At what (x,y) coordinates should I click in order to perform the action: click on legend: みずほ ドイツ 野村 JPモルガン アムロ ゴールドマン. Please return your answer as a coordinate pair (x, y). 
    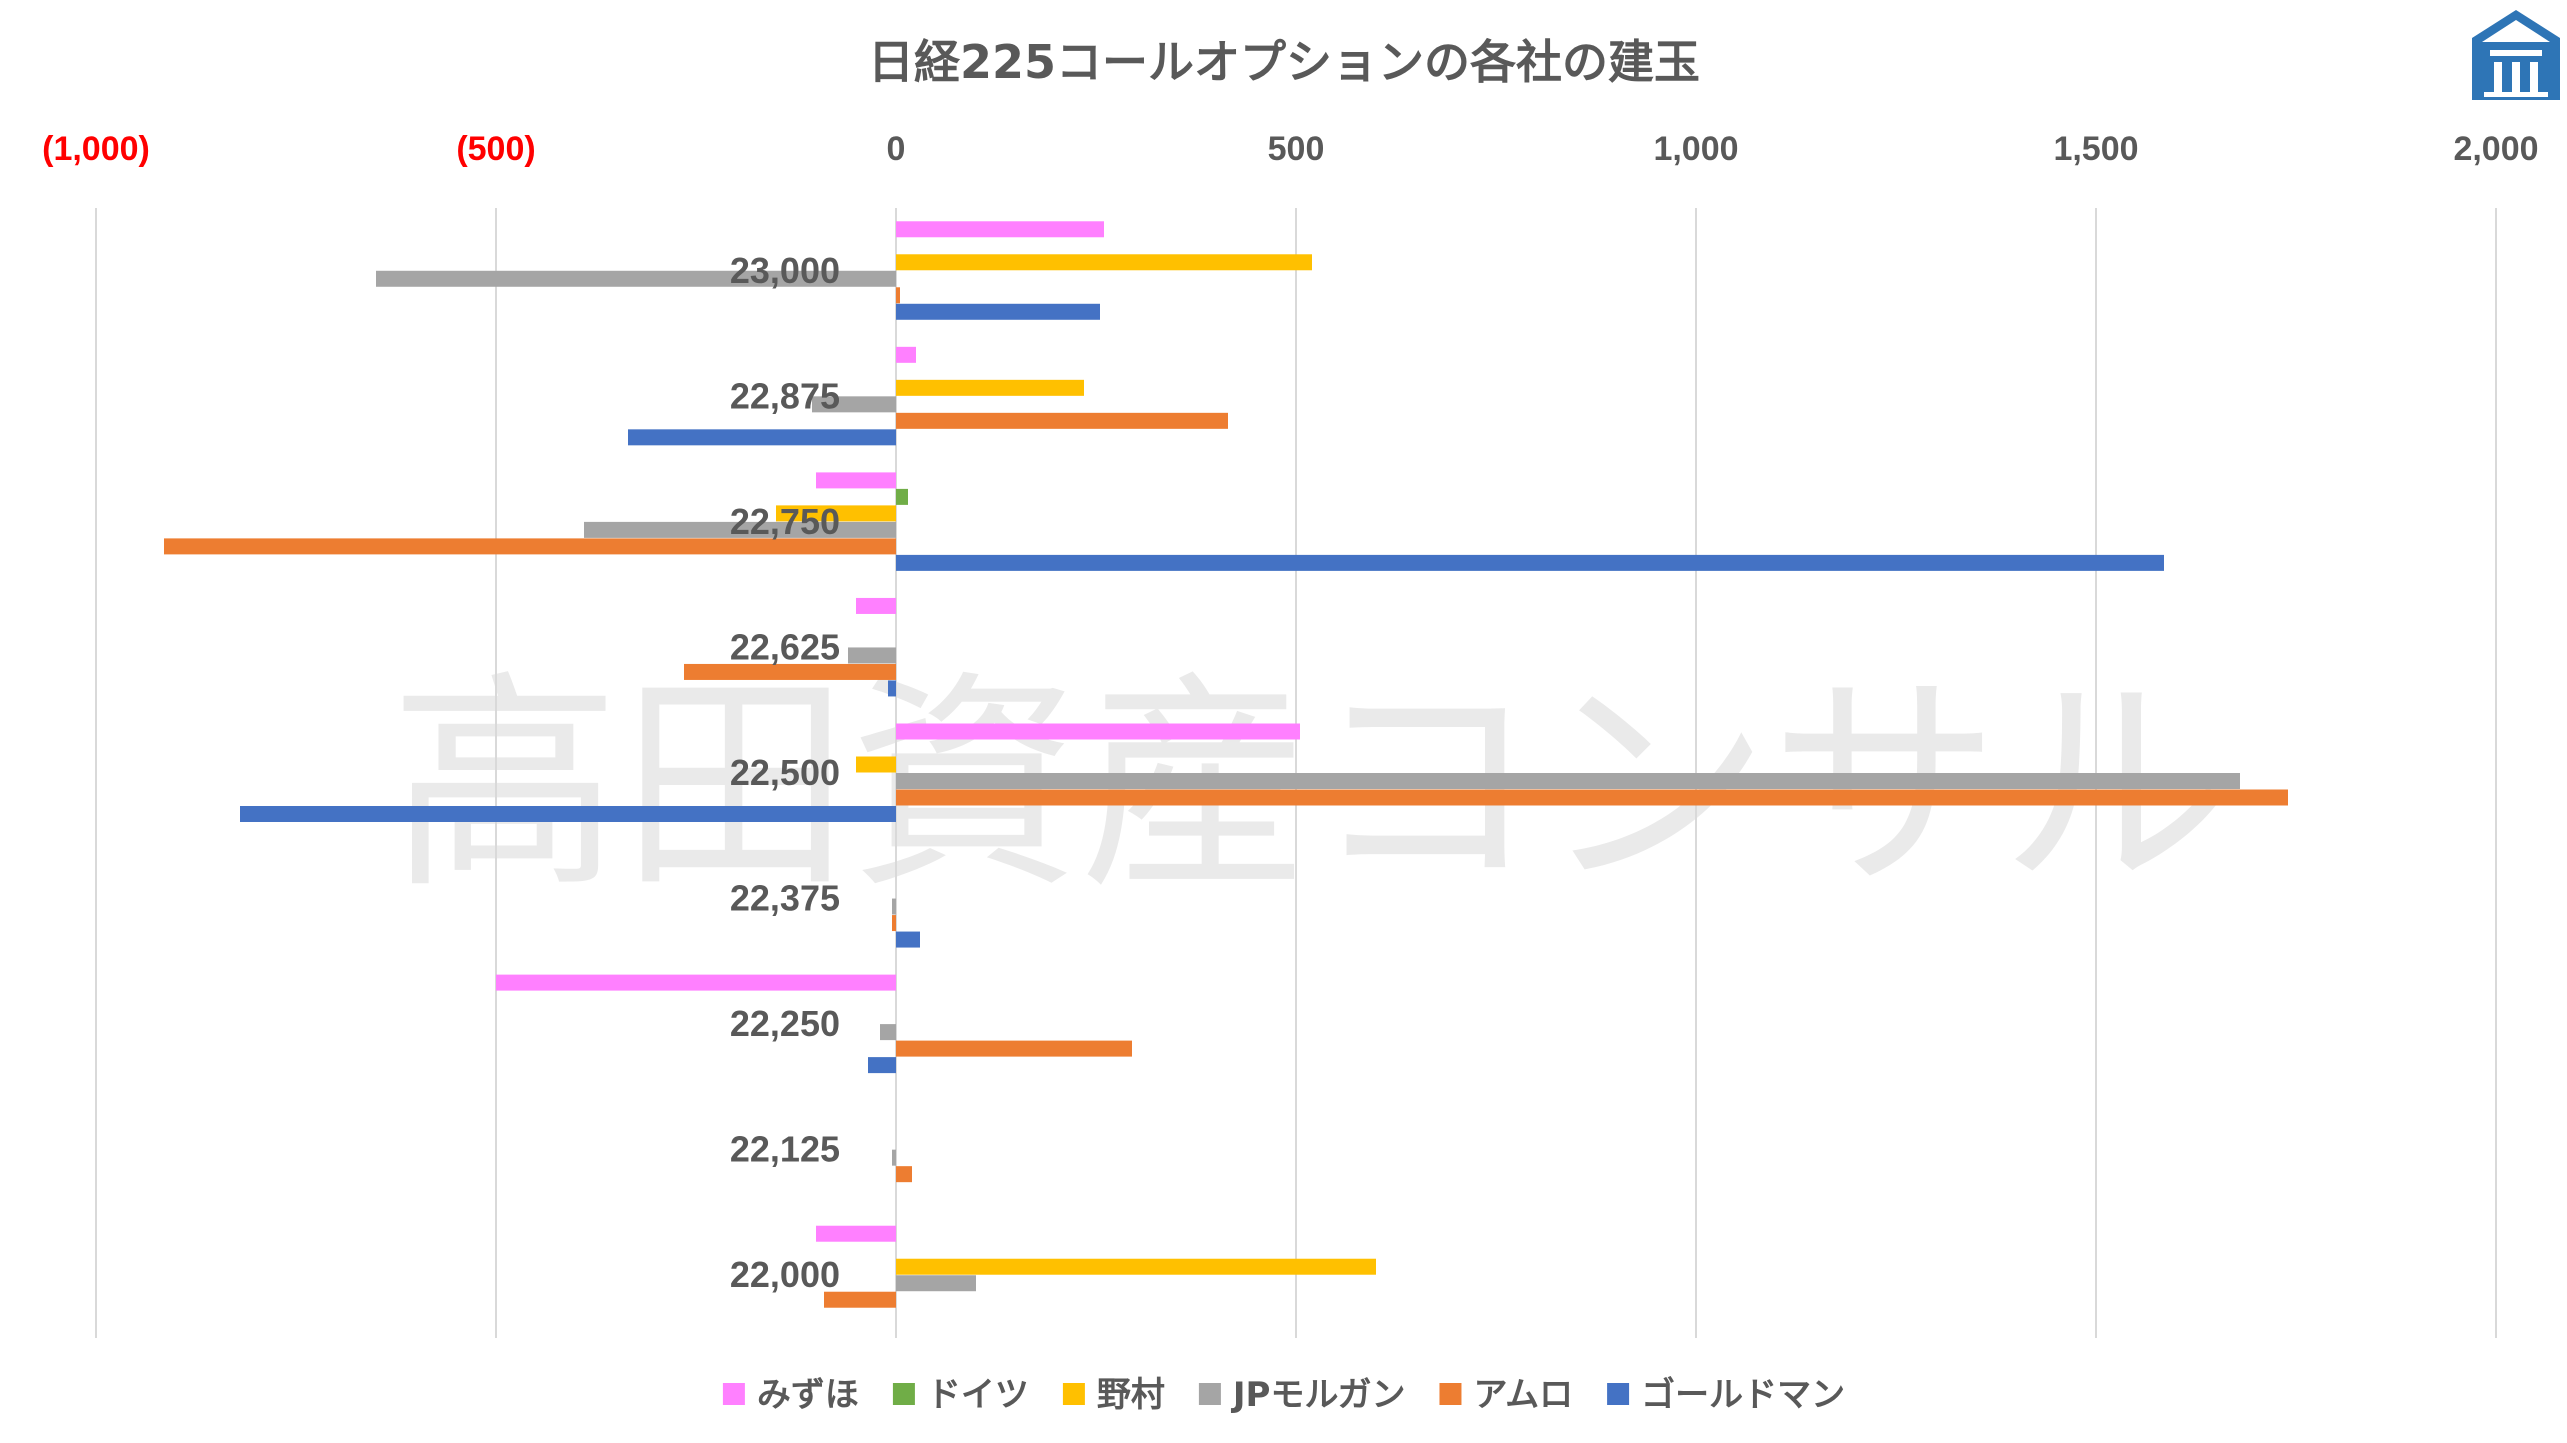
    Looking at the image, I should click on (1283, 1395).